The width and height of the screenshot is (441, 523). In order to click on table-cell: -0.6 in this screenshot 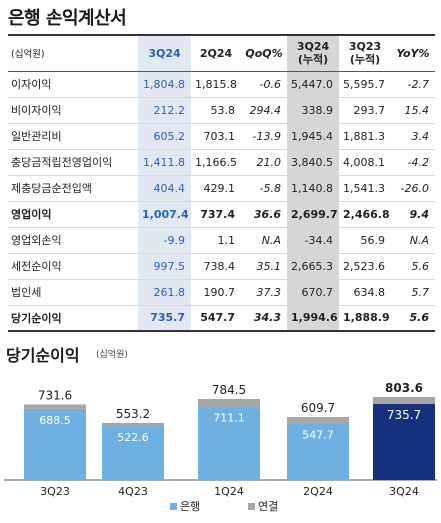, I will do `click(264, 84)`.